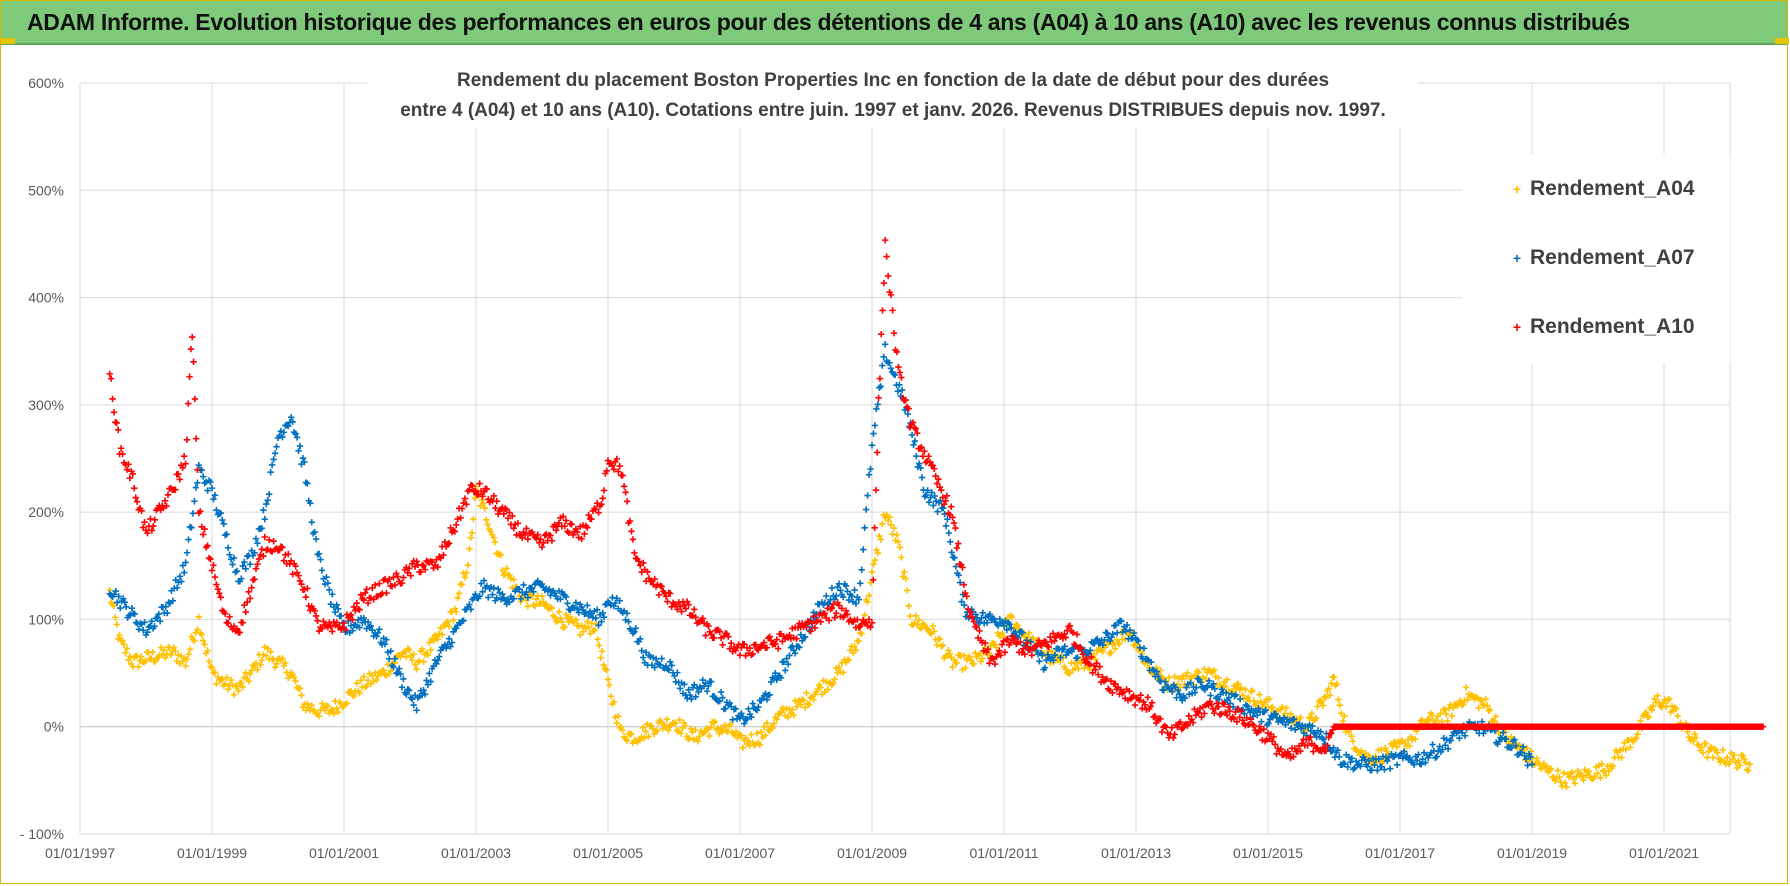  What do you see at coordinates (1400, 853) in the screenshot?
I see `x-tick-label: 01/01/2017` at bounding box center [1400, 853].